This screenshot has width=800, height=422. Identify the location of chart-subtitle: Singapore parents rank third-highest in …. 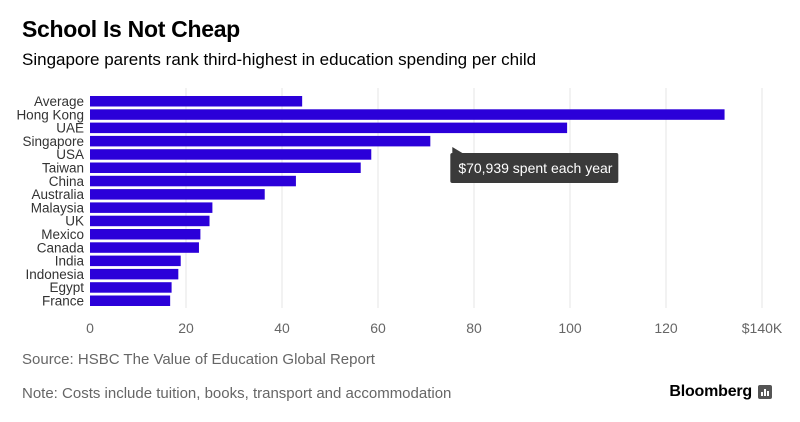
(279, 59).